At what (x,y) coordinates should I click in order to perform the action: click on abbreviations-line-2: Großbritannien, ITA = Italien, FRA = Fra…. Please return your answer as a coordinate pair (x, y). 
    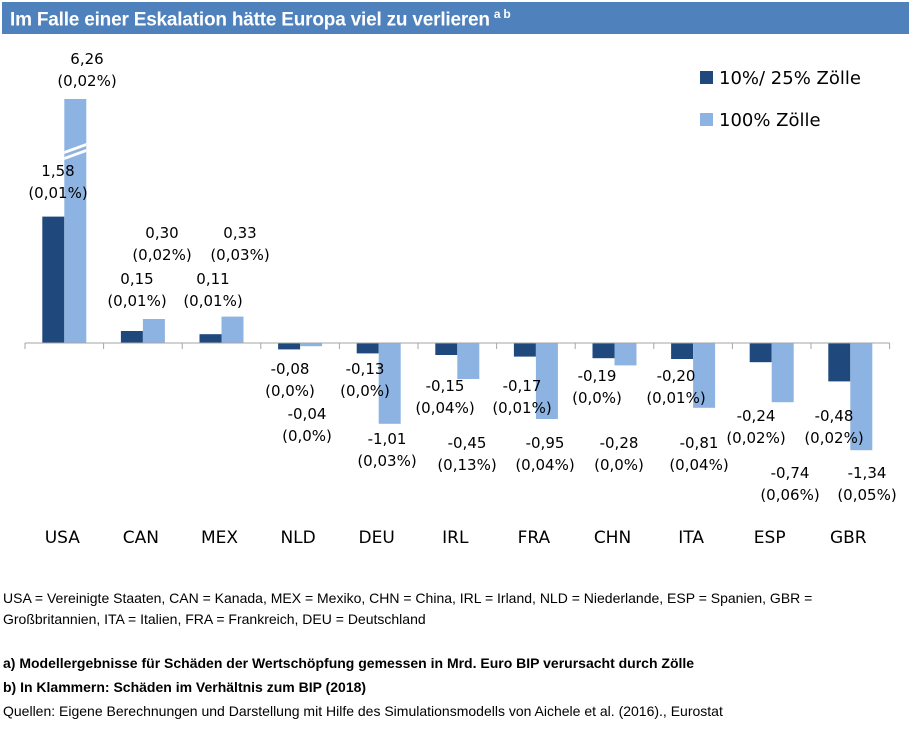
    Looking at the image, I should click on (214, 619).